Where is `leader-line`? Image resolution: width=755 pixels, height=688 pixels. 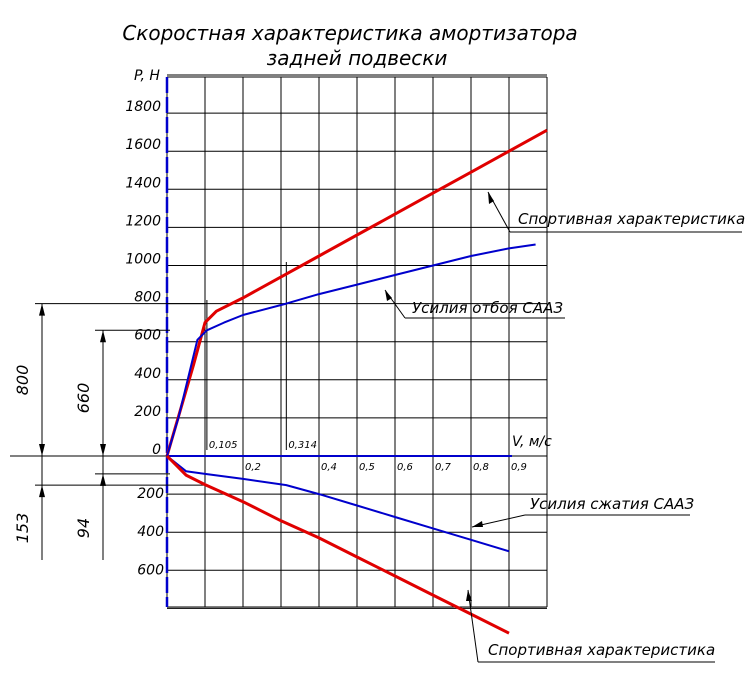 leader-line is located at coordinates (473, 626).